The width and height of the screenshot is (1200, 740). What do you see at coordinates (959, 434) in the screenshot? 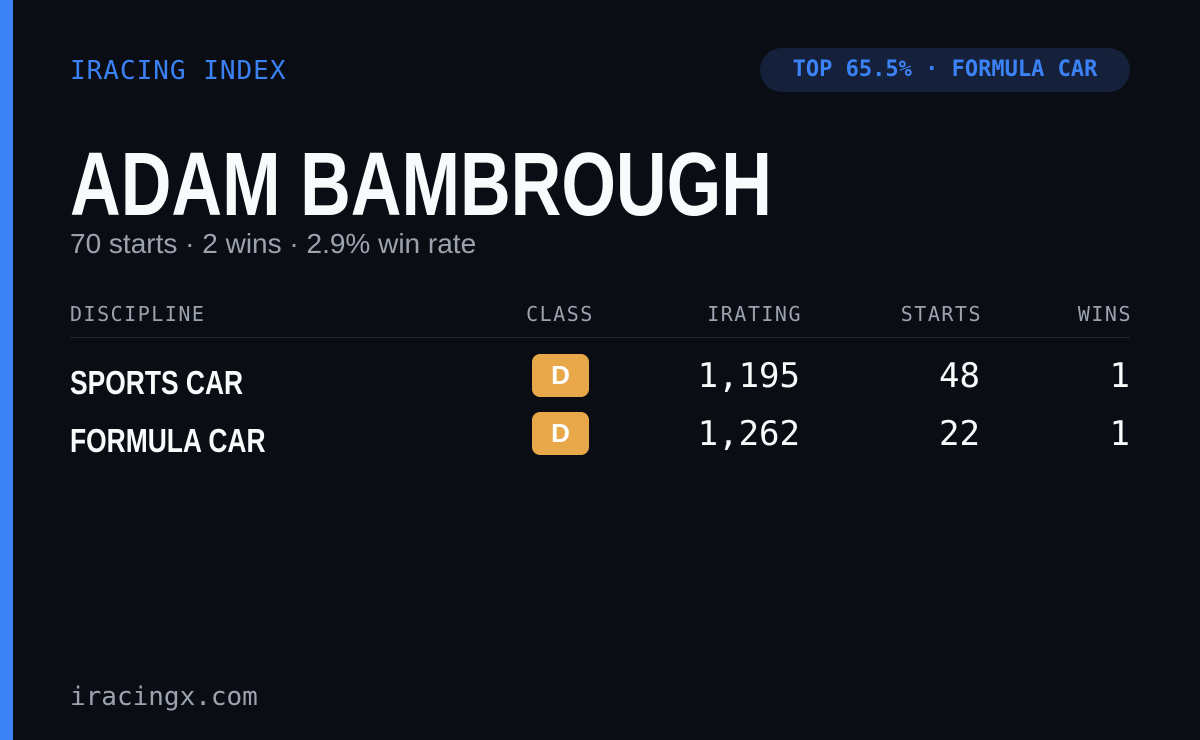
I see `starts: 22` at bounding box center [959, 434].